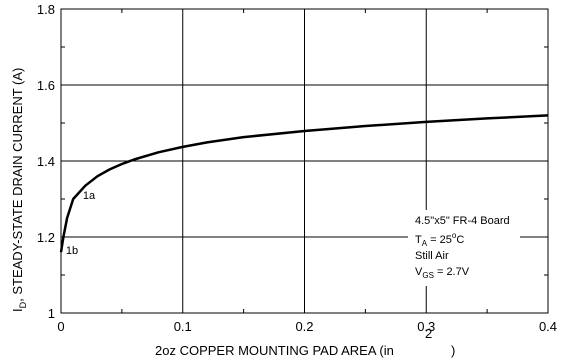 Image resolution: width=564 pixels, height=360 pixels. What do you see at coordinates (274, 350) in the screenshot?
I see `x-axis-label: 2oz COPPER MOUNTING PAD AREA (in` at bounding box center [274, 350].